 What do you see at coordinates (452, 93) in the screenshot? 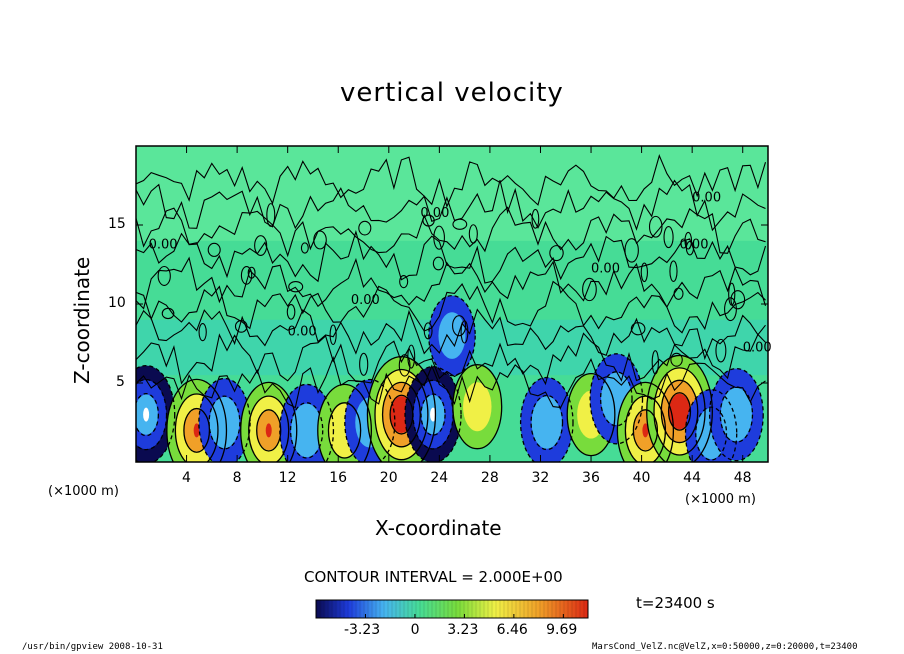
I see `chart-title: vertical velocity` at bounding box center [452, 93].